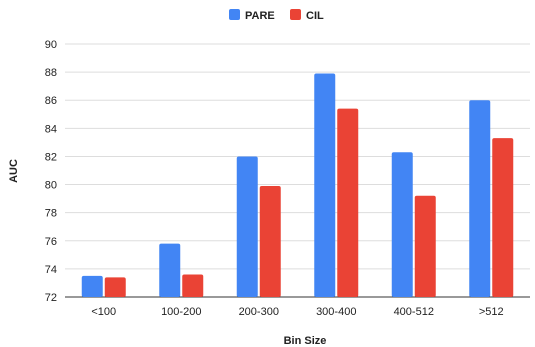  I want to click on x-tick-label: >512, so click(491, 312).